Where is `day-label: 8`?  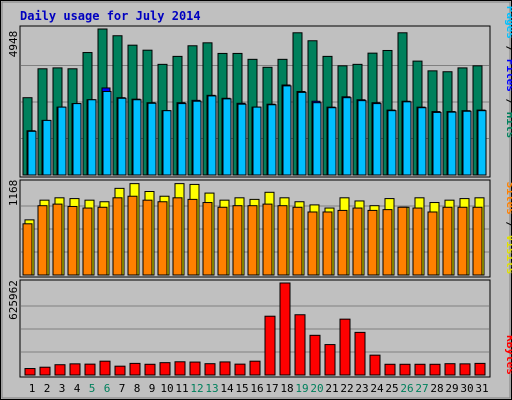
day-label: 8 is located at coordinates (137, 388).